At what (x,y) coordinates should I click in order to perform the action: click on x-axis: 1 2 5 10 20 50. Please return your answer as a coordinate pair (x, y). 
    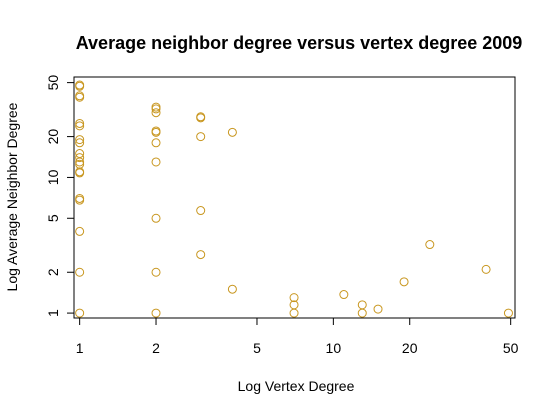
    Looking at the image, I should click on (297, 337).